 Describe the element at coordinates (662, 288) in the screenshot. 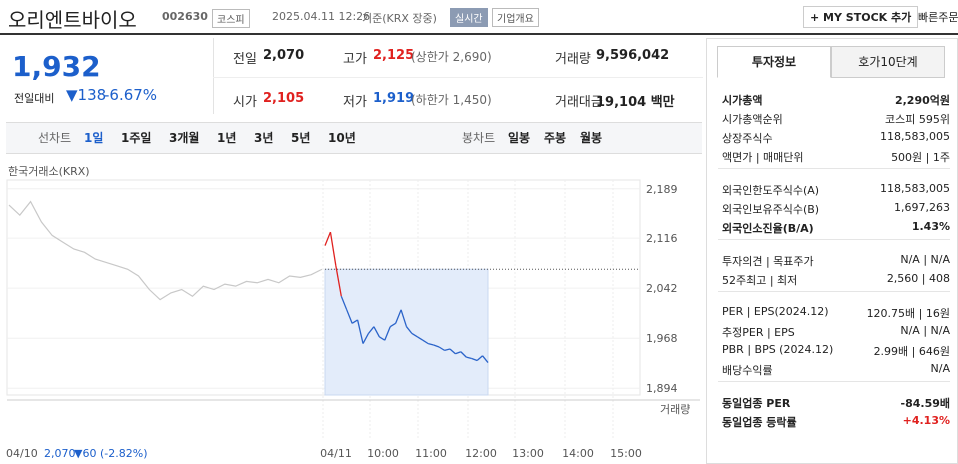

I see `y-tick-label: 2,042` at that location.